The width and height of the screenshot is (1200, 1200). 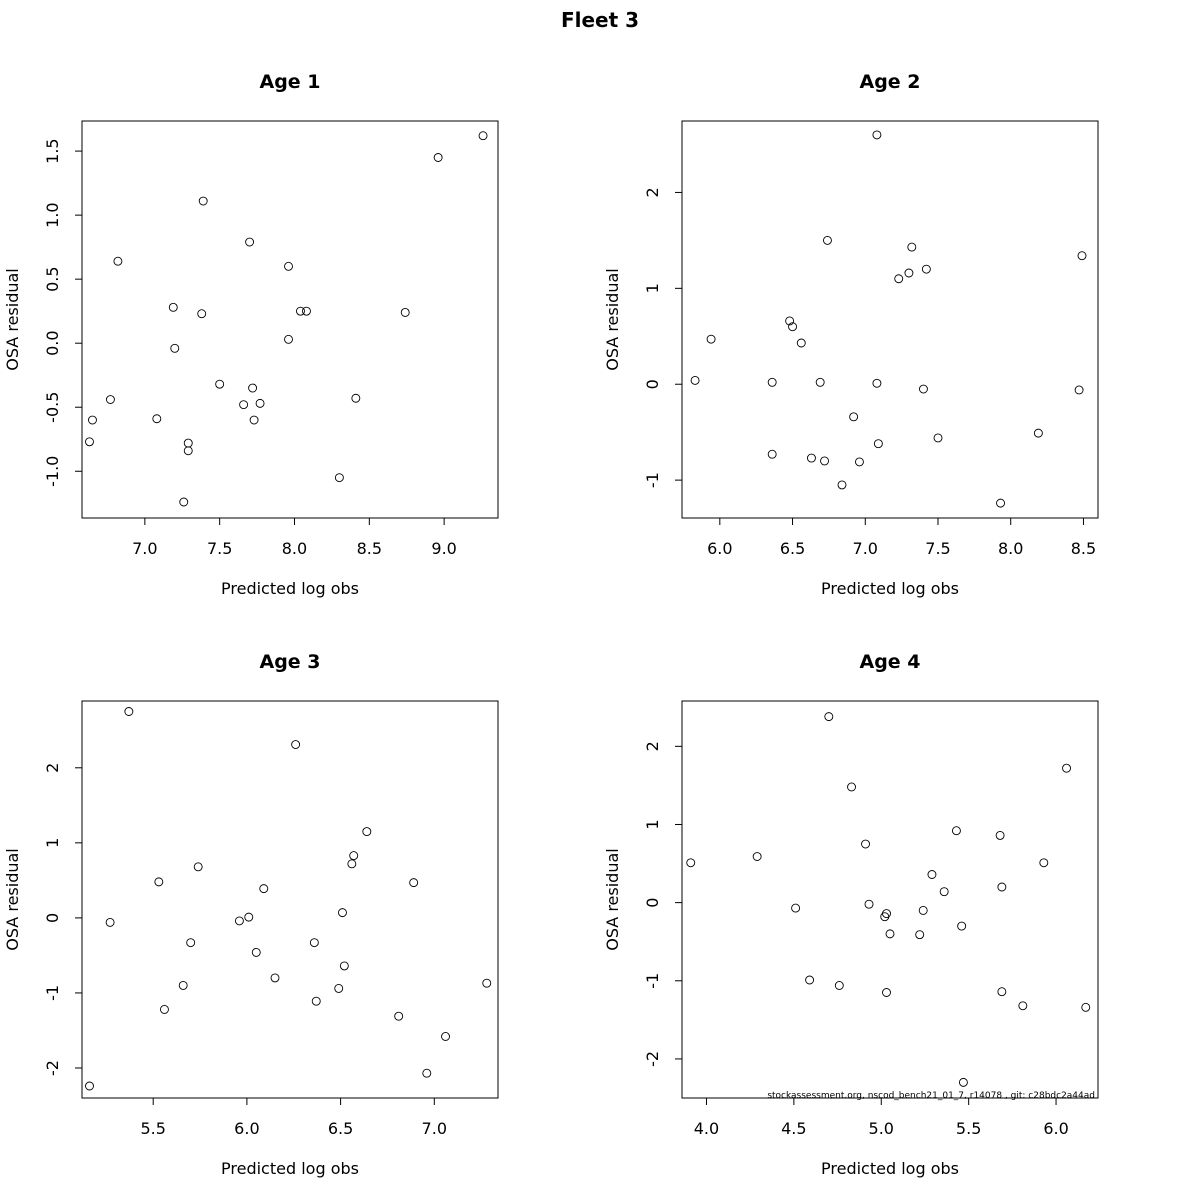 What do you see at coordinates (52, 150) in the screenshot?
I see `y-tick-label: 1.5` at bounding box center [52, 150].